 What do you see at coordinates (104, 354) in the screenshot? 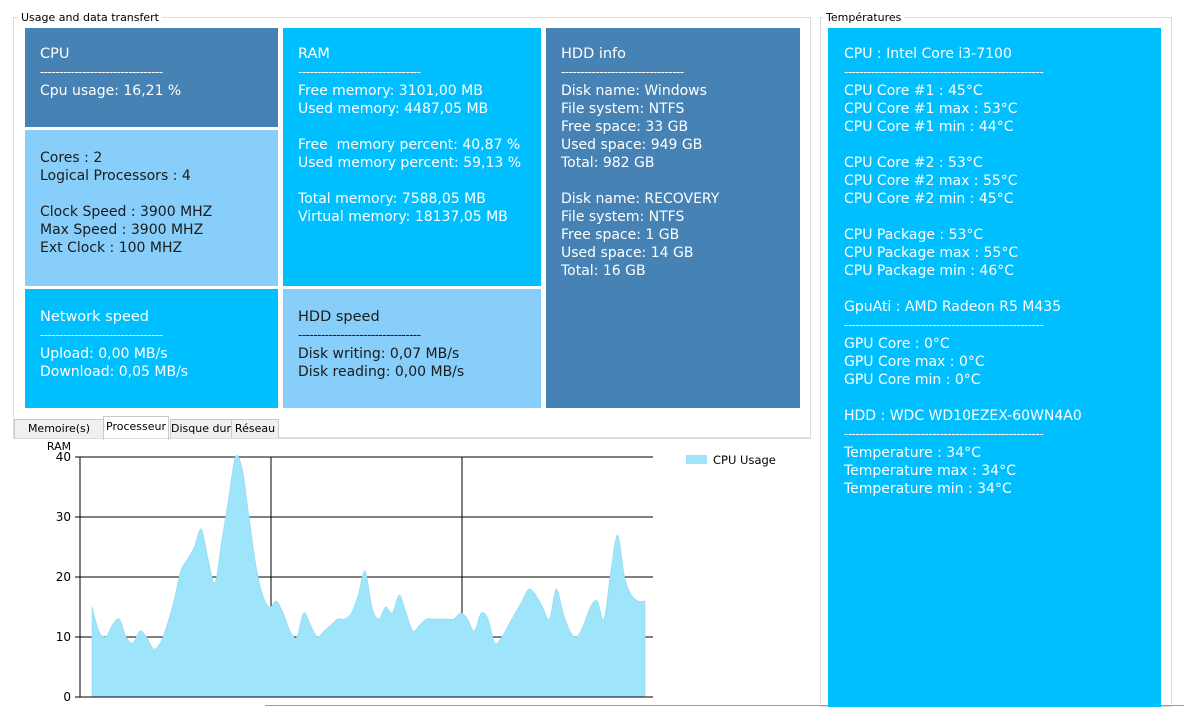
I see `upload-text: Upload: 0,00 MB/s` at bounding box center [104, 354].